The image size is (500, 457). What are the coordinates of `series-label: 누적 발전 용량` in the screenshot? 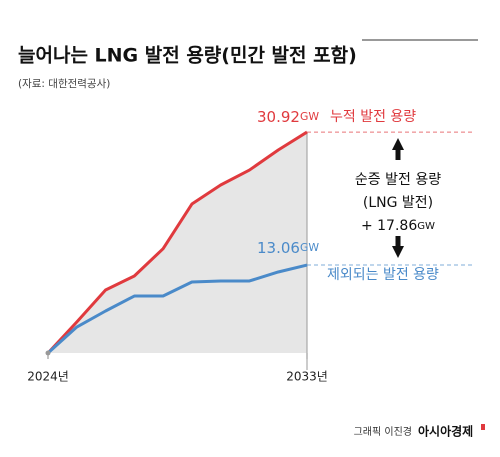 It's located at (373, 117).